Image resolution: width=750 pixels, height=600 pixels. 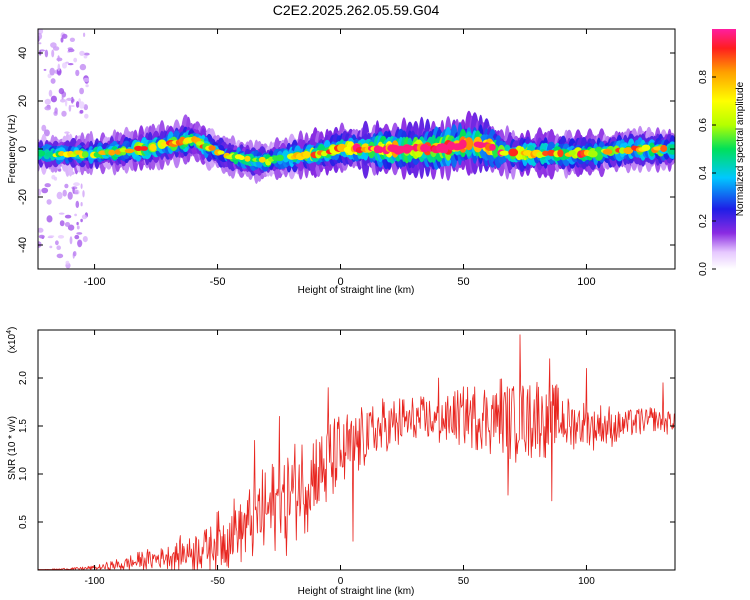 What do you see at coordinates (703, 173) in the screenshot?
I see `colorbar-tick-label: 0.4` at bounding box center [703, 173].